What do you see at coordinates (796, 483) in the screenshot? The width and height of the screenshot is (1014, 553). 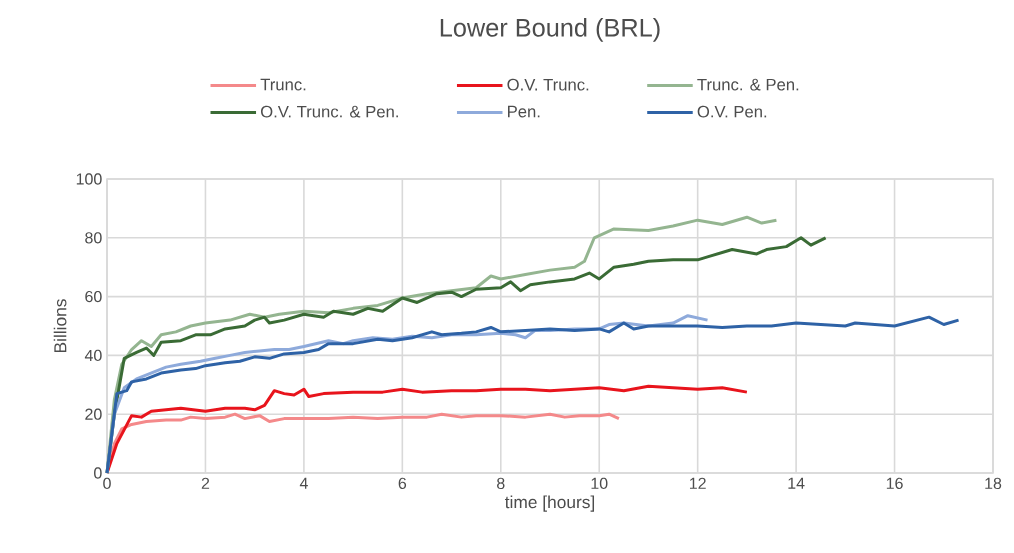 I see `x-tick-label: 14` at bounding box center [796, 483].